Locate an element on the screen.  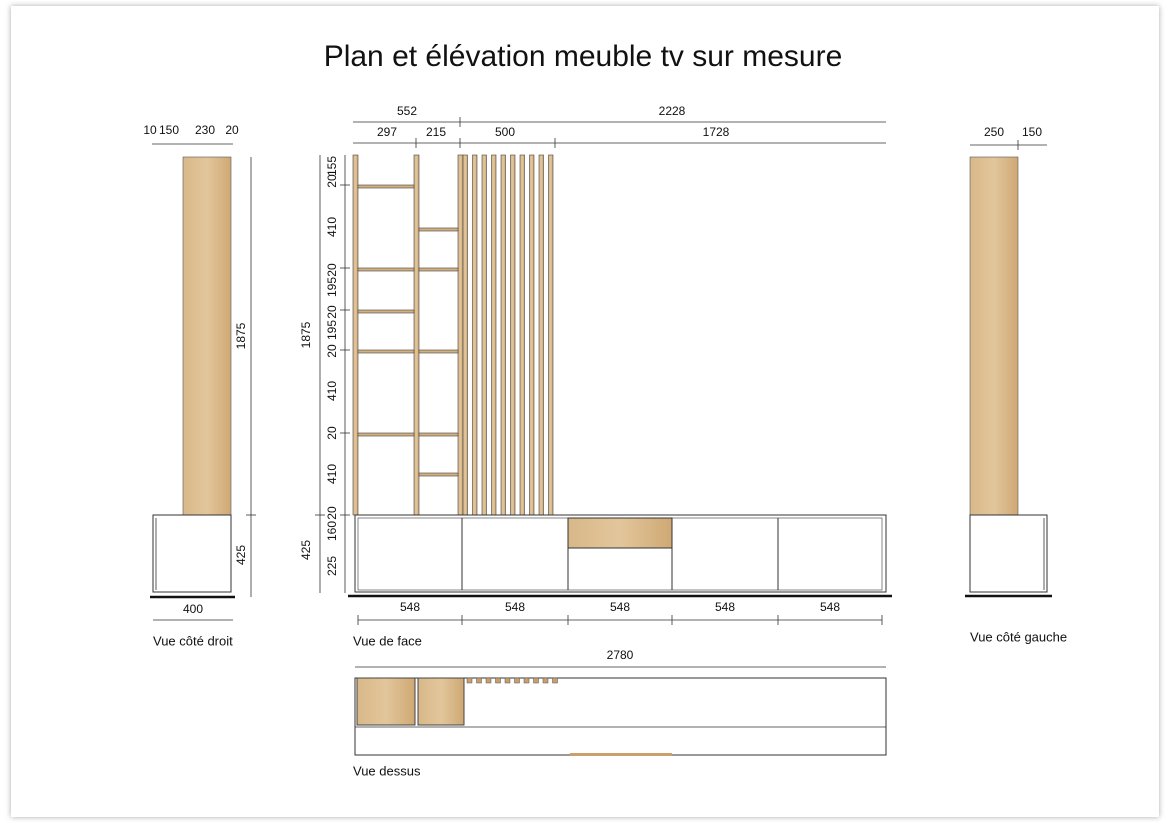
view-label: Vue de face is located at coordinates (387, 640).